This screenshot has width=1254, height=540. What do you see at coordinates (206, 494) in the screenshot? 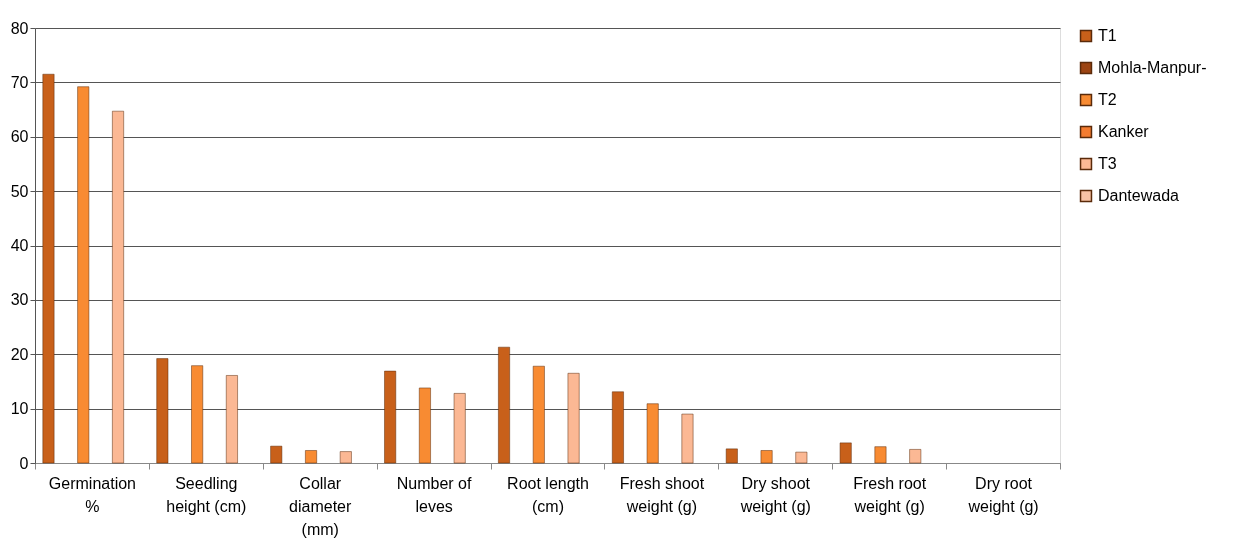
I see `x-tick-label: Seedling height (cm)` at bounding box center [206, 494].